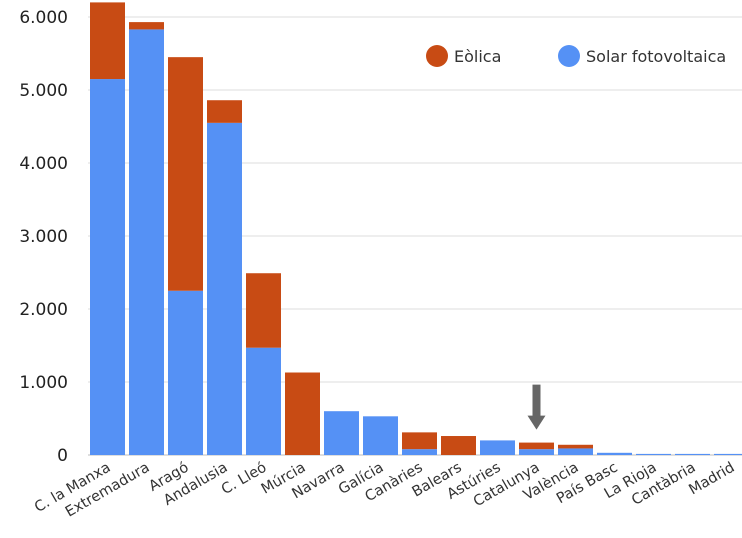 The image size is (742, 538). I want to click on y-tick-label: 0, so click(62, 456).